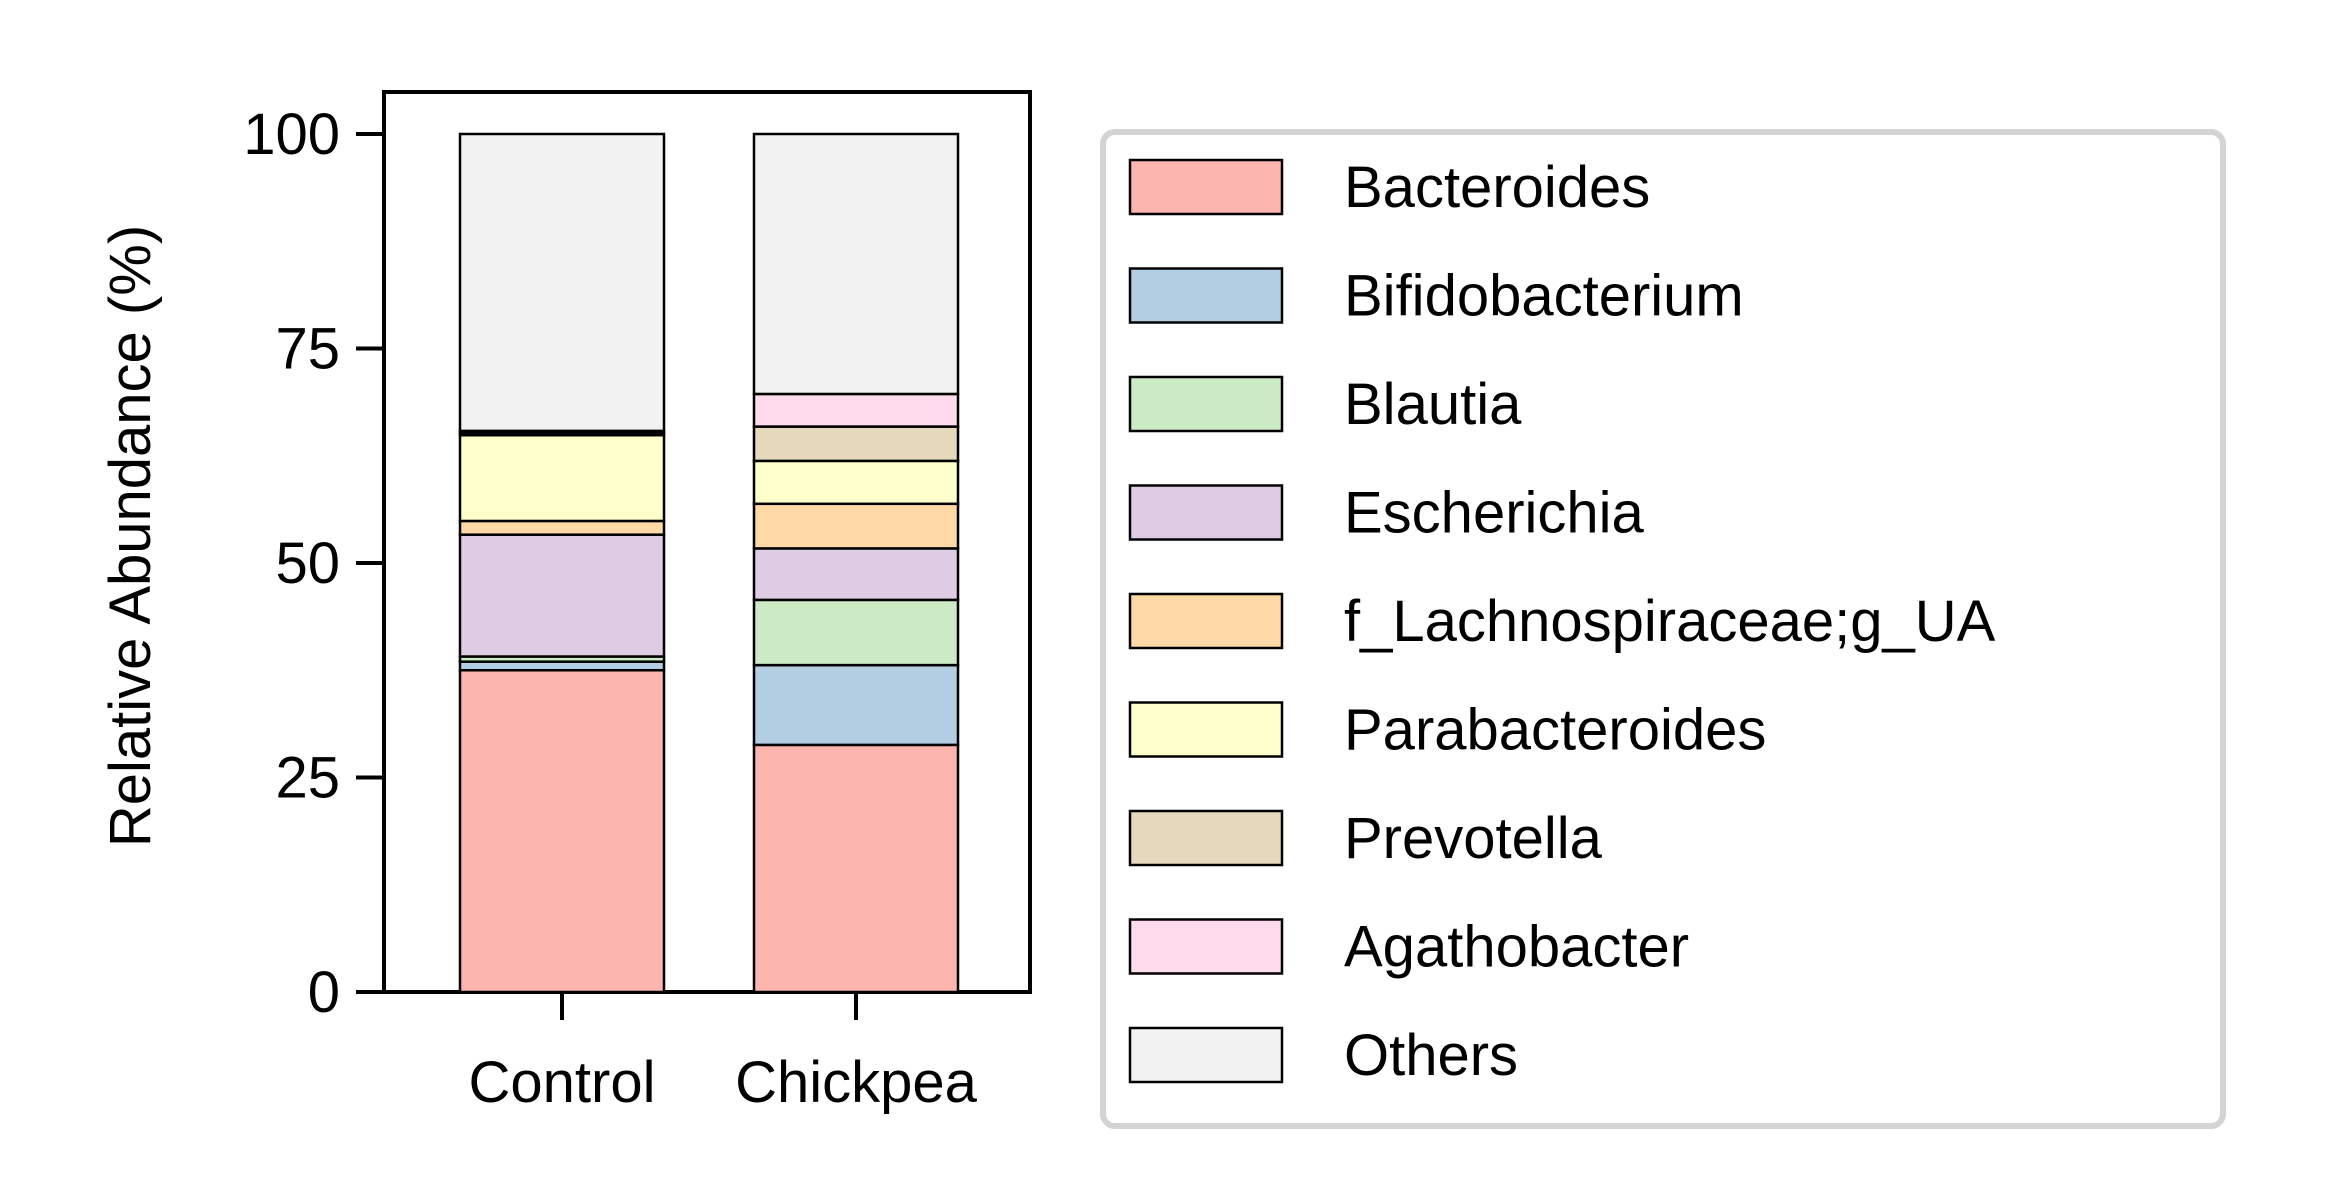 The width and height of the screenshot is (2352, 1200). Describe the element at coordinates (856, 574) in the screenshot. I see `bar-segment-escherichia-chickpea` at that location.